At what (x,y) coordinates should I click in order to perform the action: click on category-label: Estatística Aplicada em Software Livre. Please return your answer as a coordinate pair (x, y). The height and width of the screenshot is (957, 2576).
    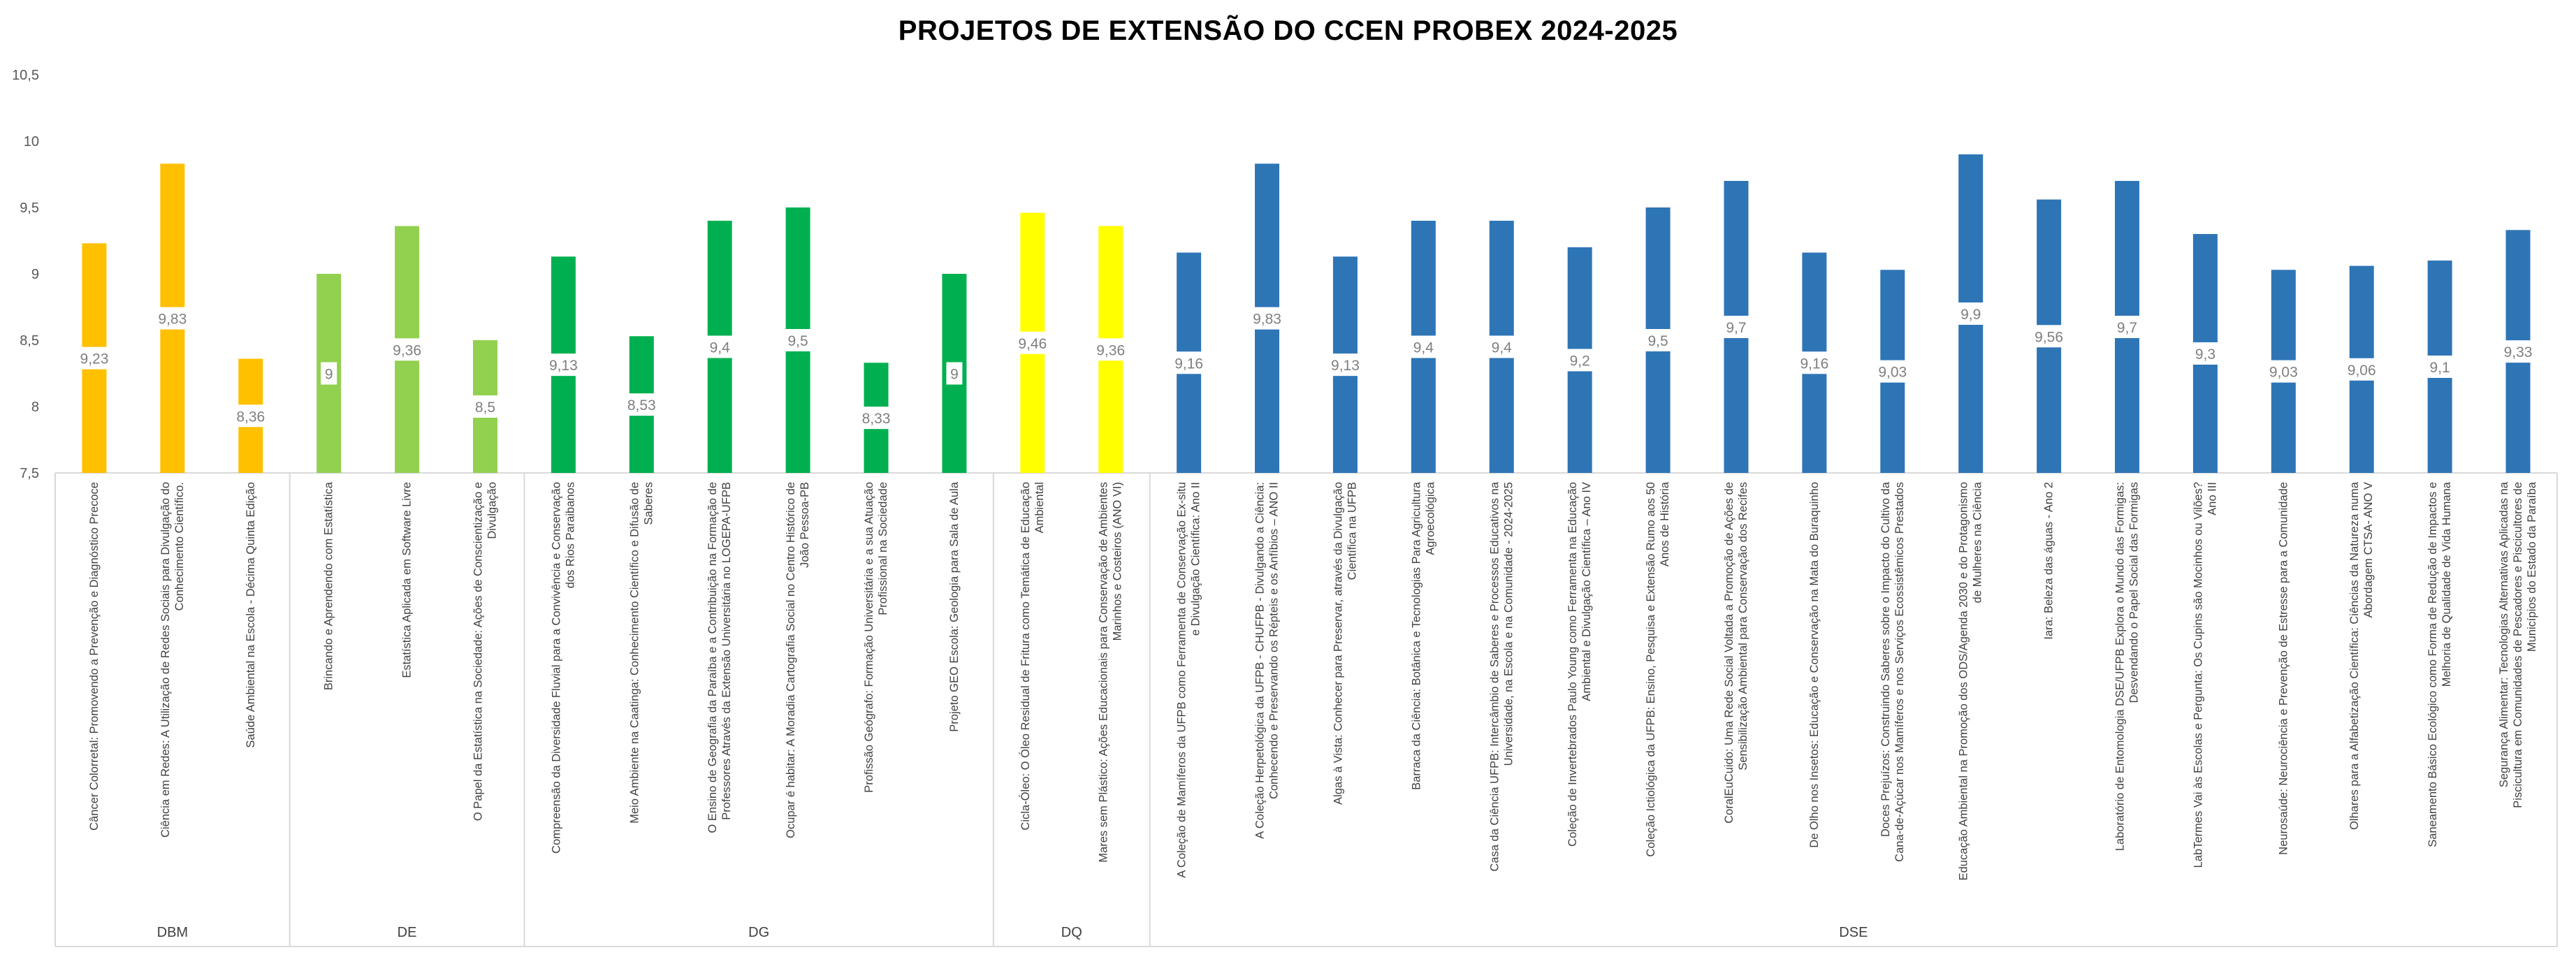
    Looking at the image, I should click on (408, 580).